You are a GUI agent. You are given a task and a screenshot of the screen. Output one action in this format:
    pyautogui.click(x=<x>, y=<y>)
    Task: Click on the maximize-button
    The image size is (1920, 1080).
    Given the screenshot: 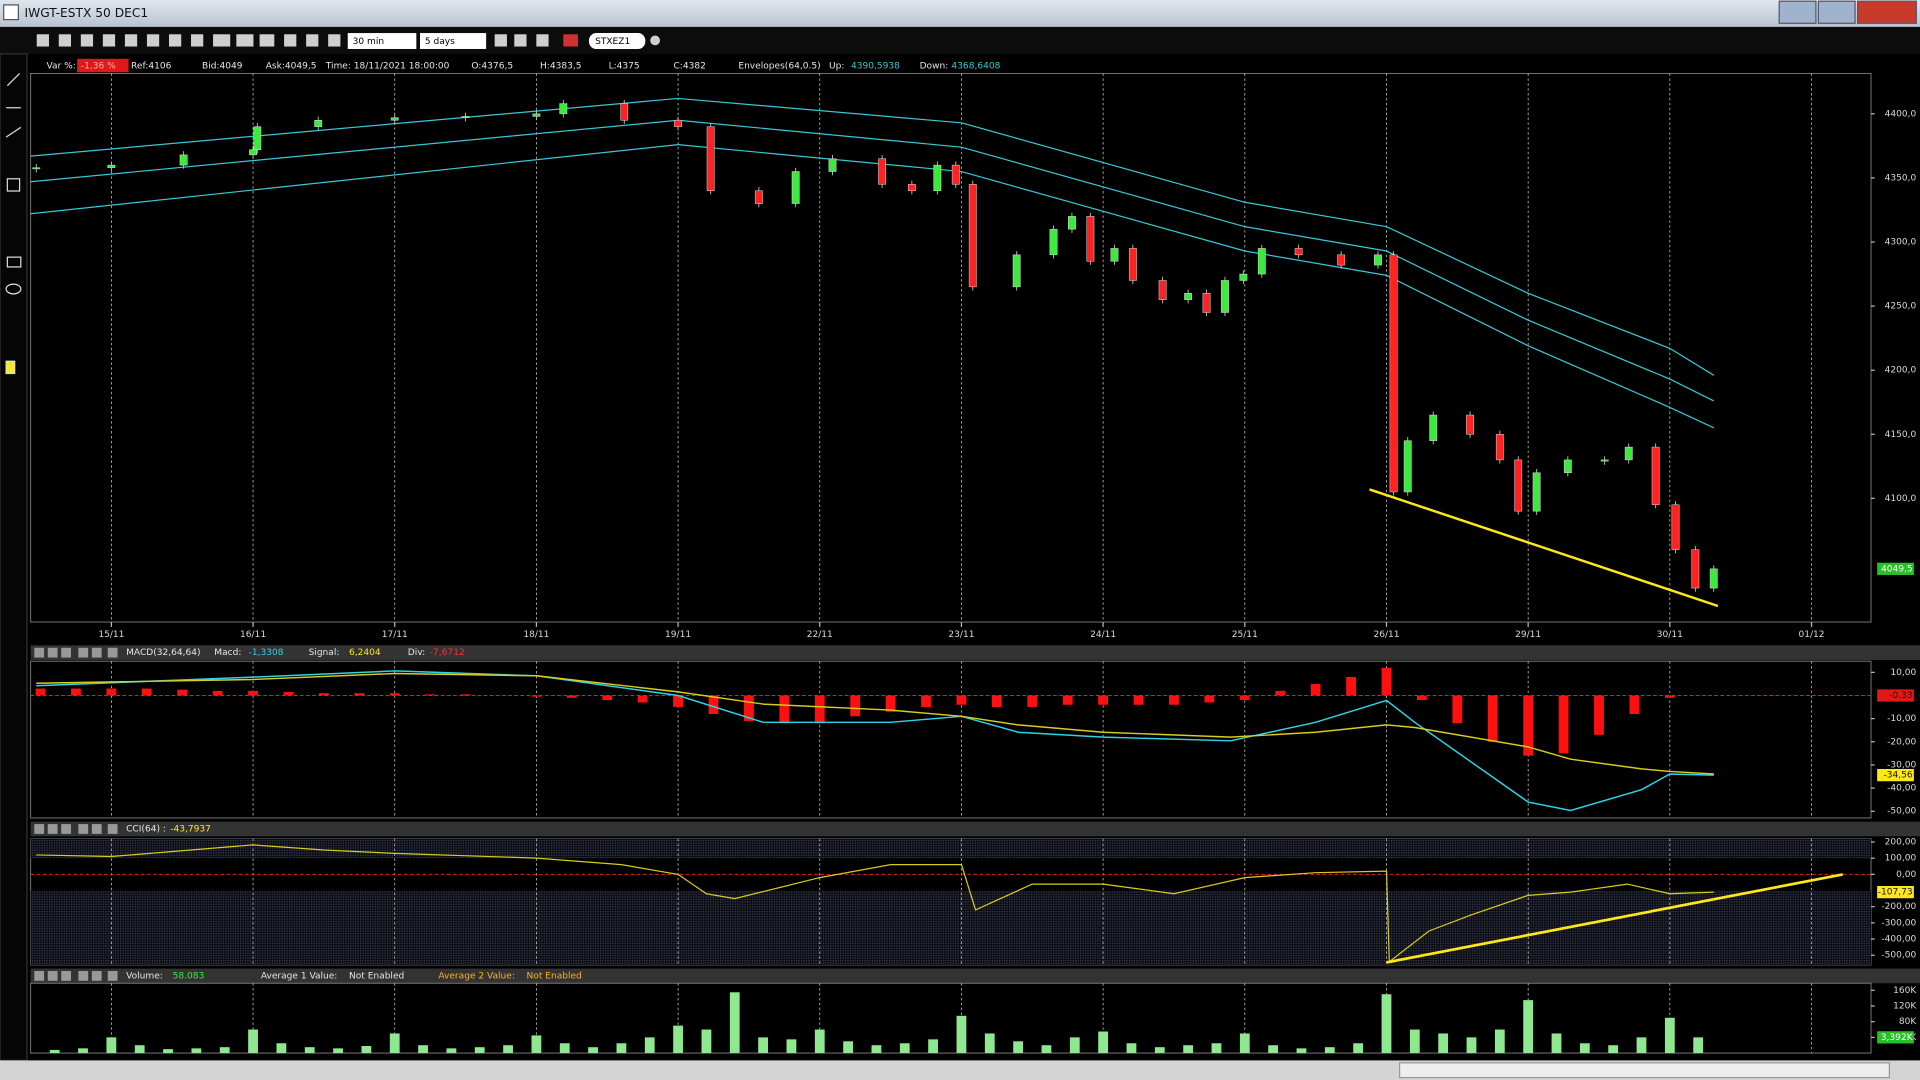 What is the action you would take?
    pyautogui.click(x=1836, y=12)
    